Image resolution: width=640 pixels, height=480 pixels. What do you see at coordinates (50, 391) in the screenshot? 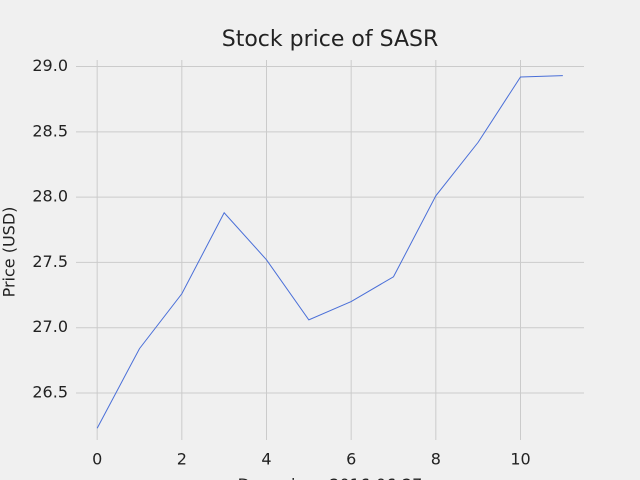
I see `y-tick-label: 26.5` at bounding box center [50, 391].